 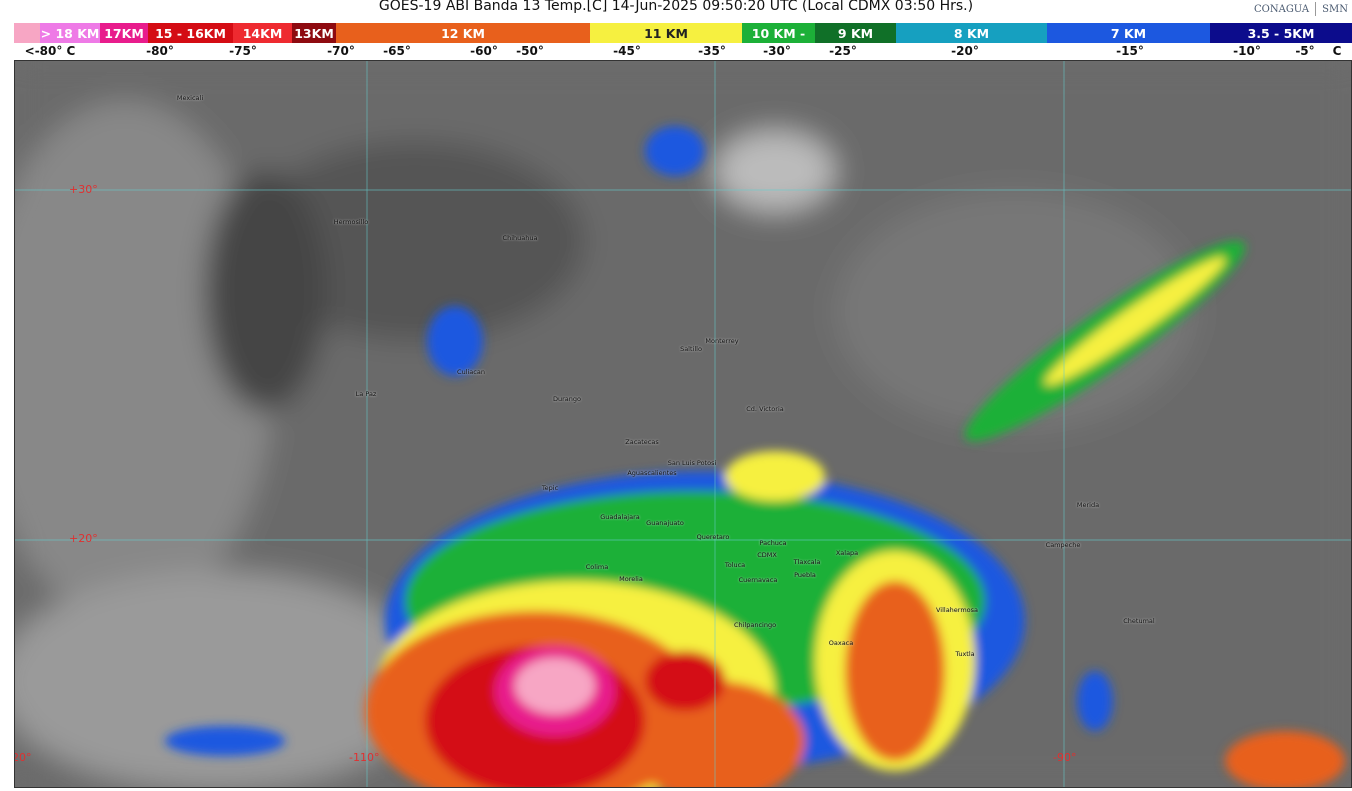 What do you see at coordinates (1088, 505) in the screenshot?
I see `city-label: Merida` at bounding box center [1088, 505].